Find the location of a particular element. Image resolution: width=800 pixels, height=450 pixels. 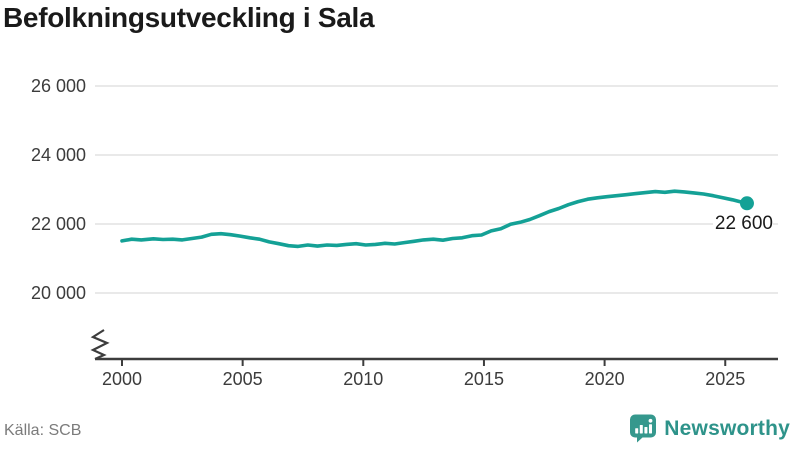

y-tick-label: 24 000 is located at coordinates (58, 155).